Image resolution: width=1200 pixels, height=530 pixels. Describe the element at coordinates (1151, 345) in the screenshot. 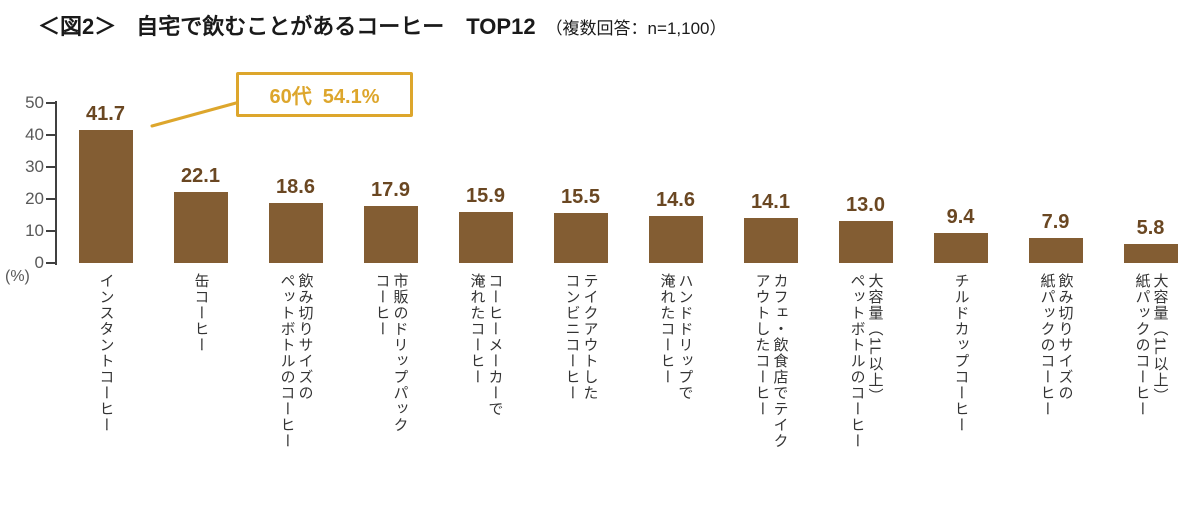

I see `category-label: 大容量（1L以上） 紙パックのコーヒー` at that location.